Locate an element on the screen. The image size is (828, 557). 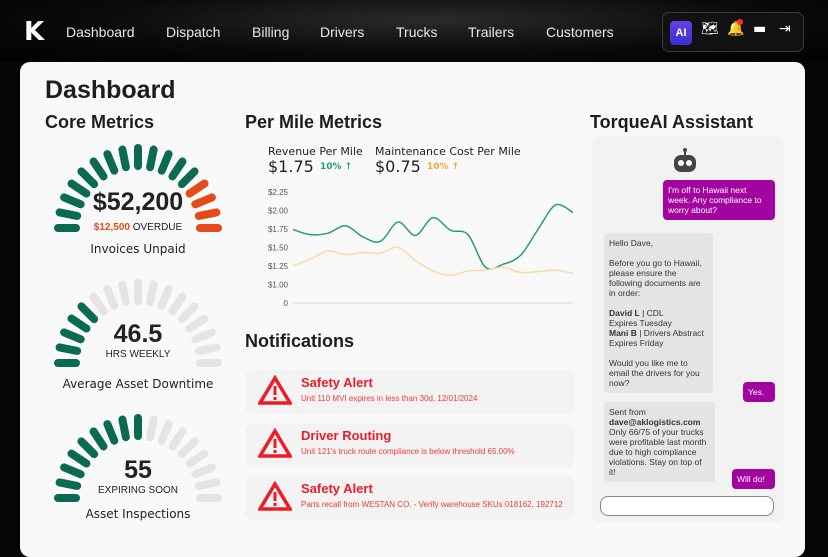
nav-dashboard: Dashboard is located at coordinates (100, 32).